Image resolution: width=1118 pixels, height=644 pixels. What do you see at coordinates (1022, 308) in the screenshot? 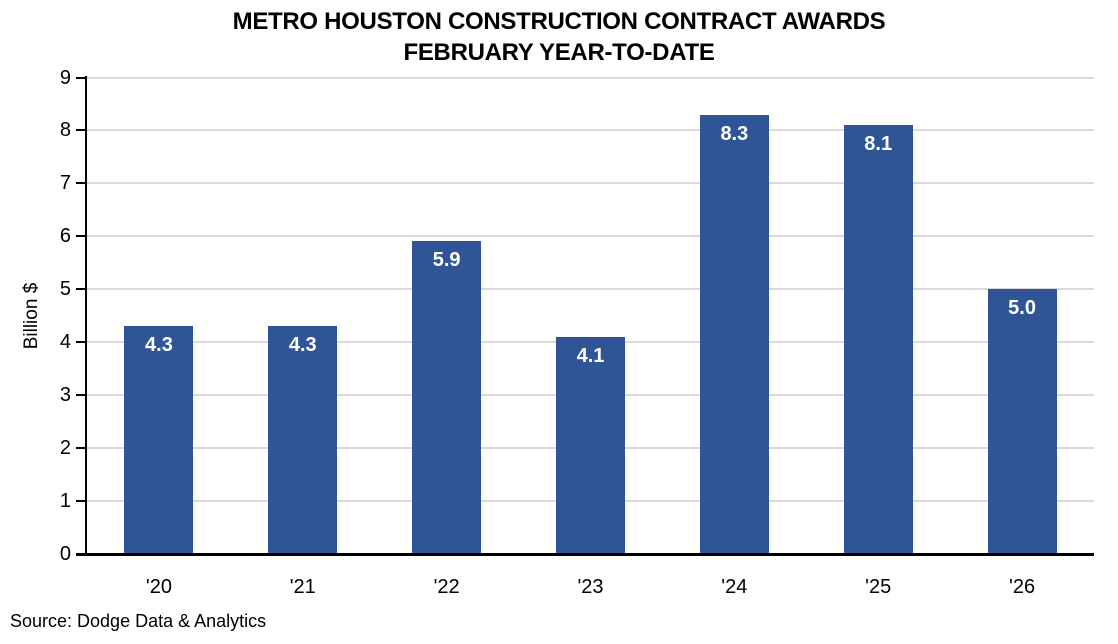
I see `bar-value-label: 5.0` at bounding box center [1022, 308].